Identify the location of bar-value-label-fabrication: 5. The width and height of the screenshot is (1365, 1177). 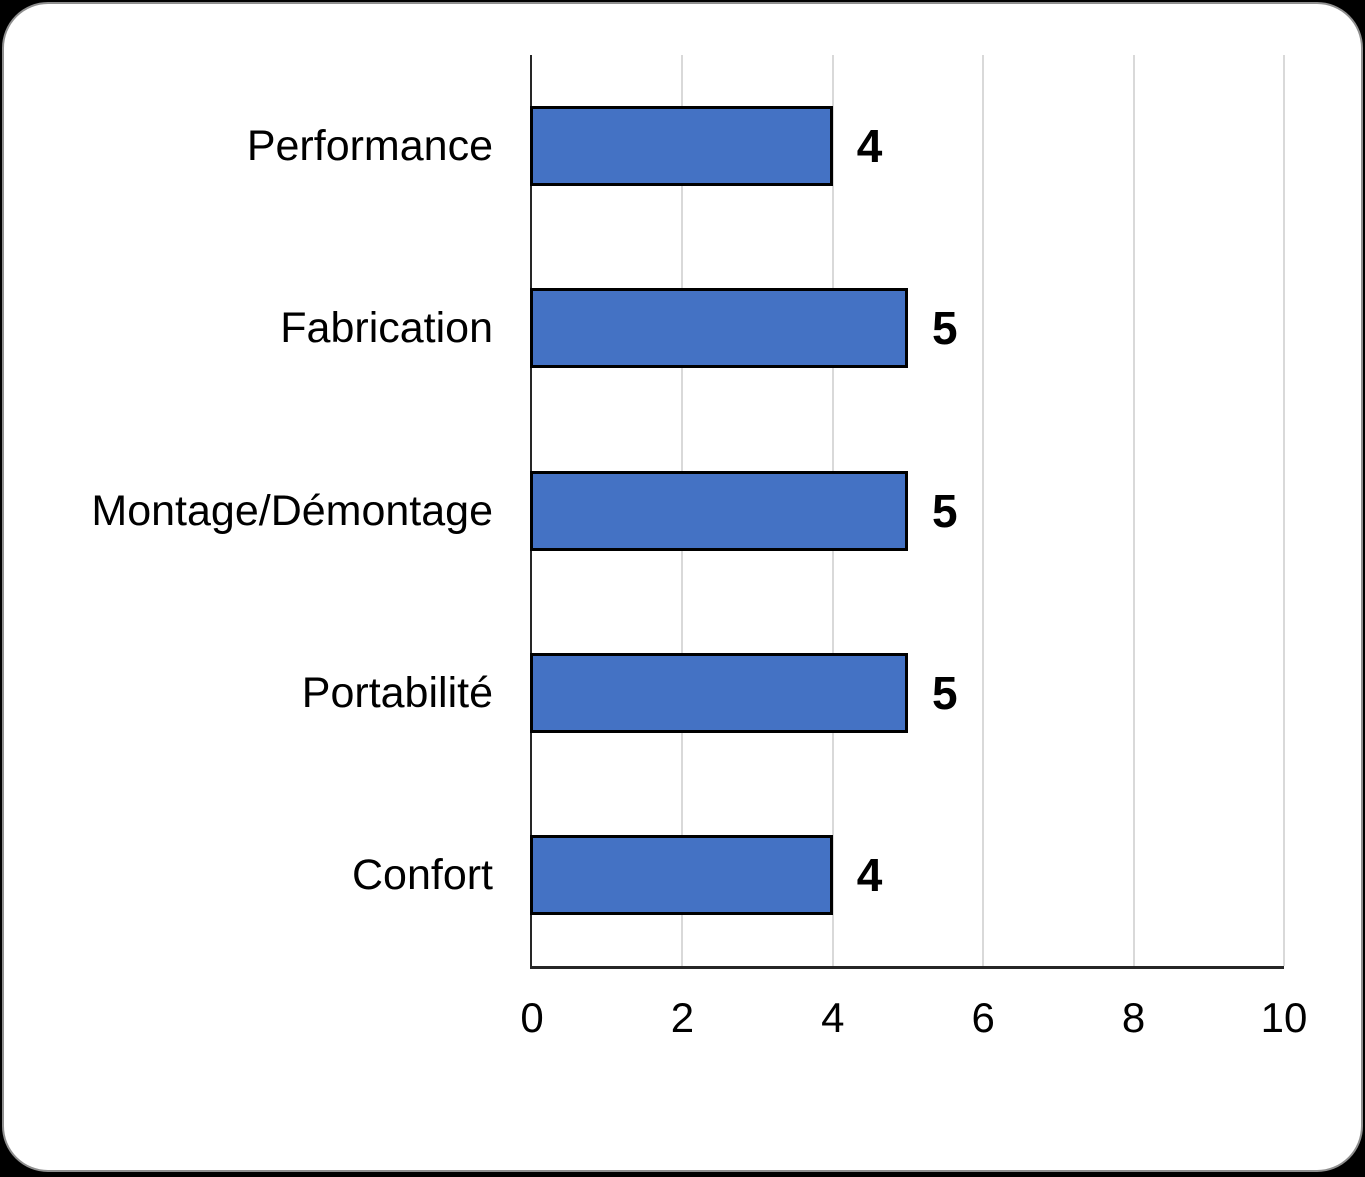
(945, 328).